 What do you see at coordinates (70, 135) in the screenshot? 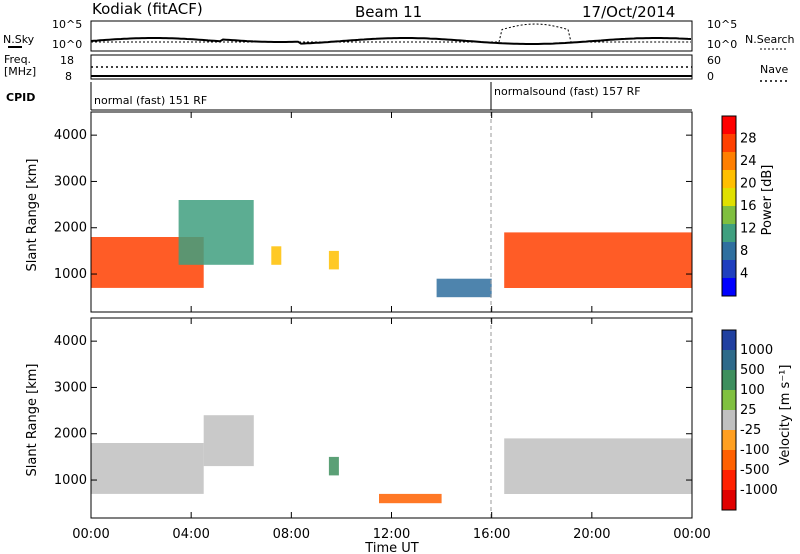
I see `power-ytick-label-0: 4000` at bounding box center [70, 135].